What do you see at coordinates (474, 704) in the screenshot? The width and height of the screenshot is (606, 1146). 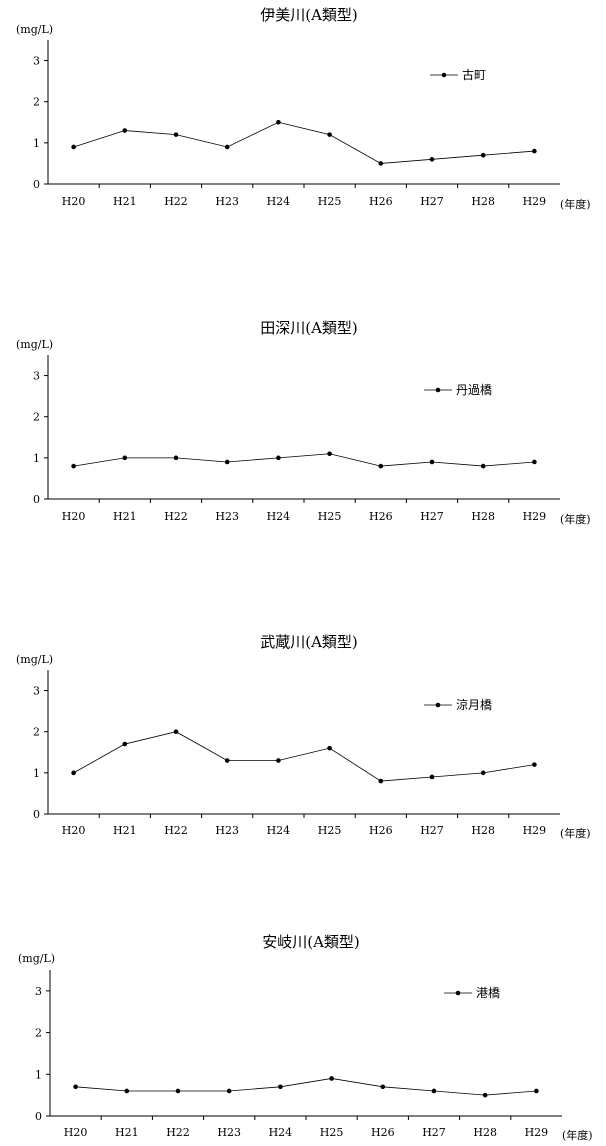 I see `legend-label: 涼月橋` at bounding box center [474, 704].